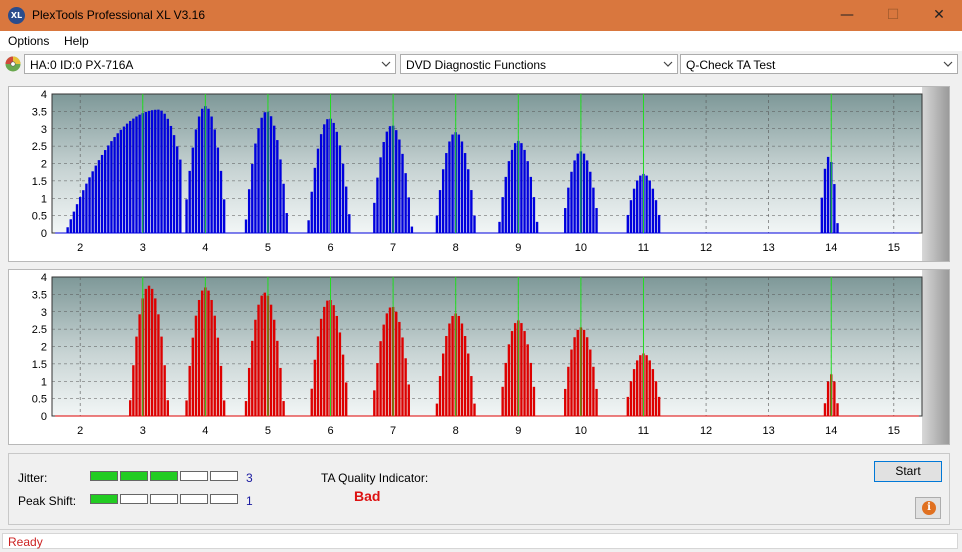 The image size is (962, 552). I want to click on window-title: PlexTools Professional XL V3.16, so click(118, 15).